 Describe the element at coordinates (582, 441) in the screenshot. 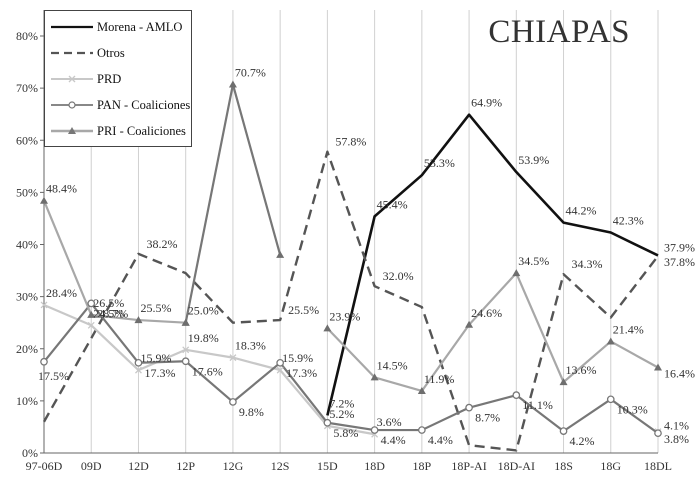

I see `data-label: 4.2%` at that location.